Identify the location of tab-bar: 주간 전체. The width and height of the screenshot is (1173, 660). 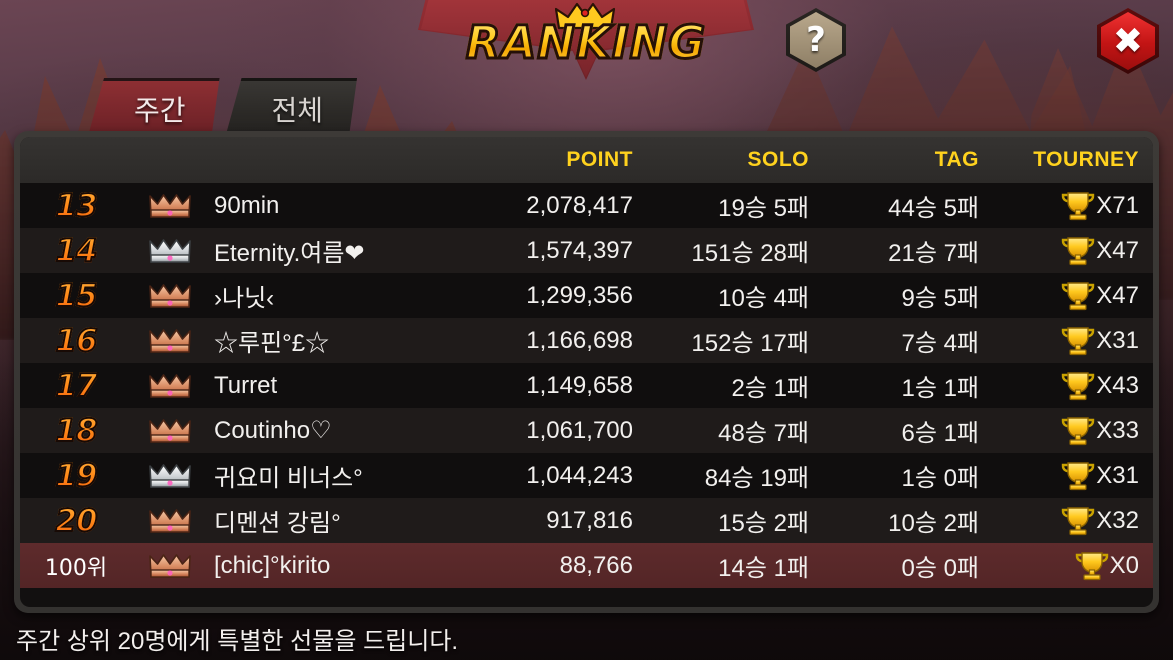
(225, 107).